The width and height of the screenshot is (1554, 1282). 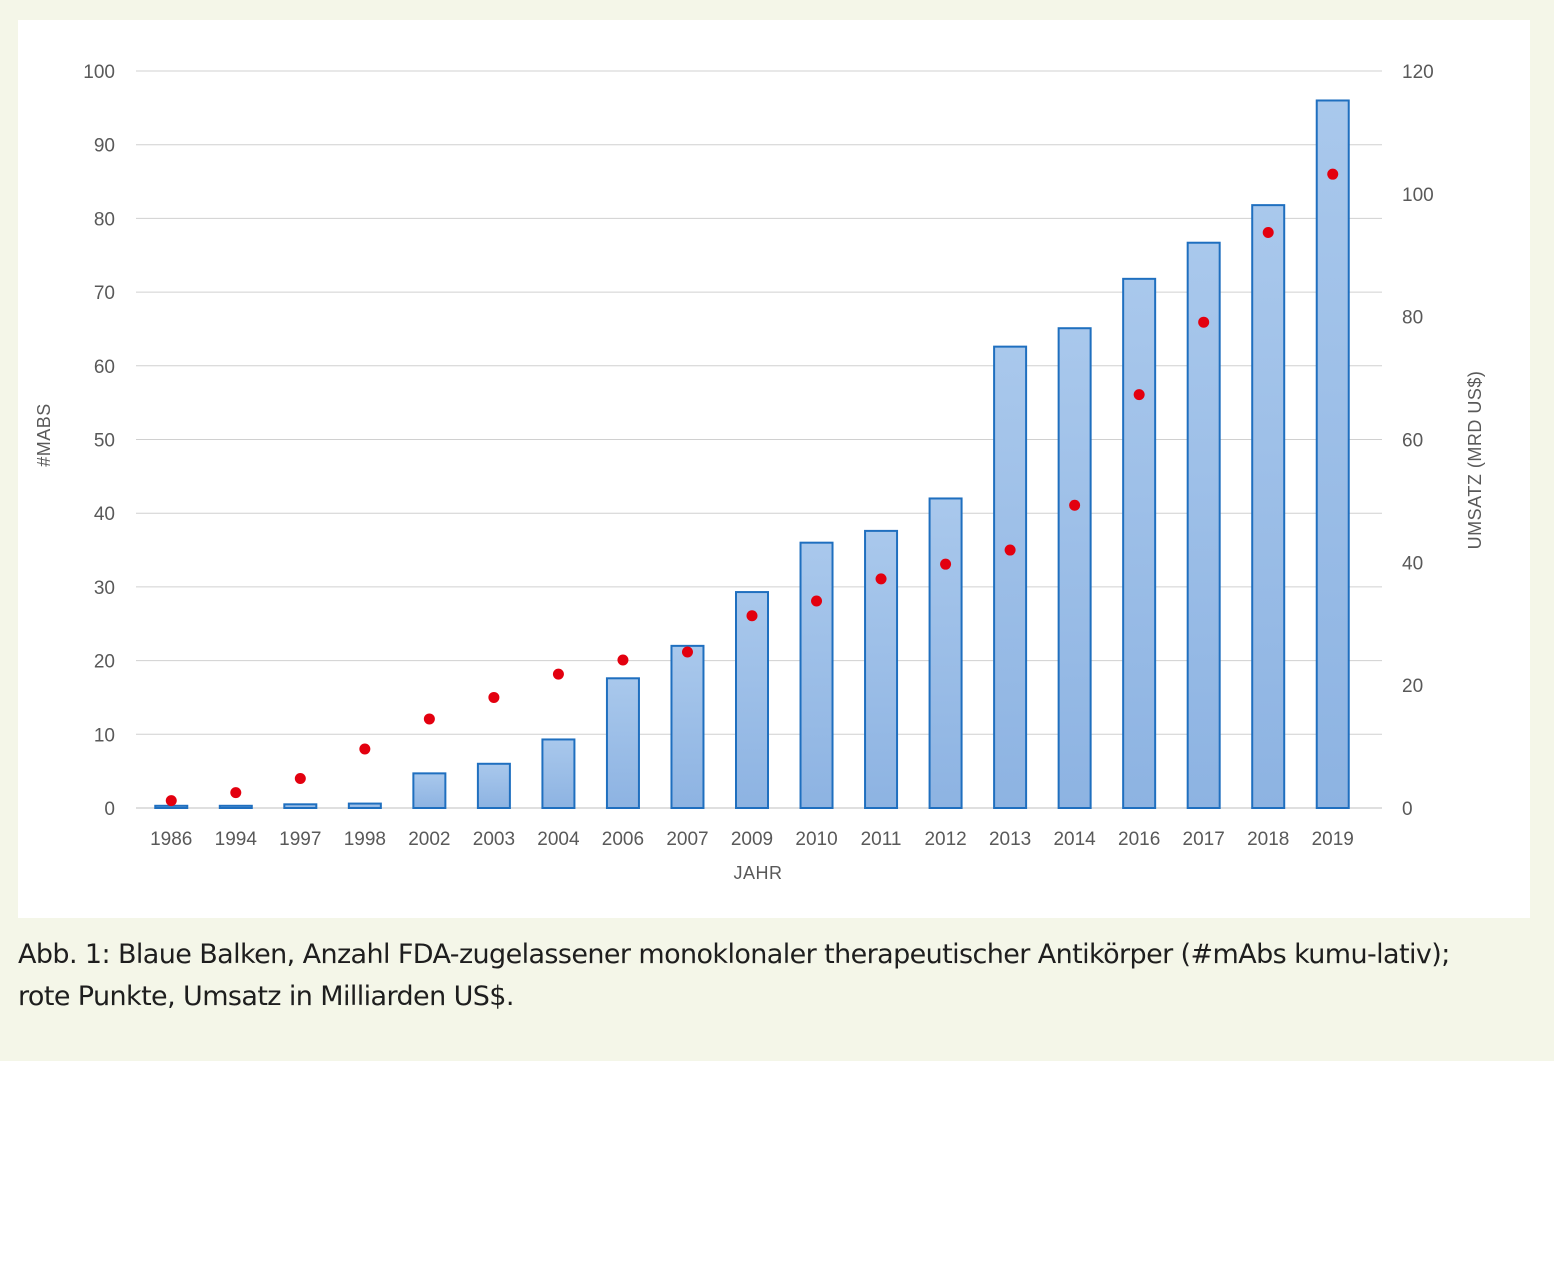 I want to click on x-tick-label: 2014, so click(x=1074, y=839).